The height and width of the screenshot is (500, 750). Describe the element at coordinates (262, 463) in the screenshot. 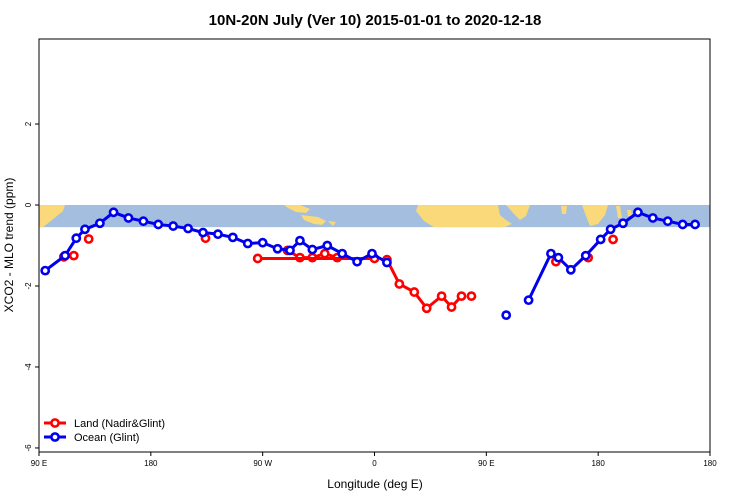

I see `x-tick-label: 90 W` at that location.